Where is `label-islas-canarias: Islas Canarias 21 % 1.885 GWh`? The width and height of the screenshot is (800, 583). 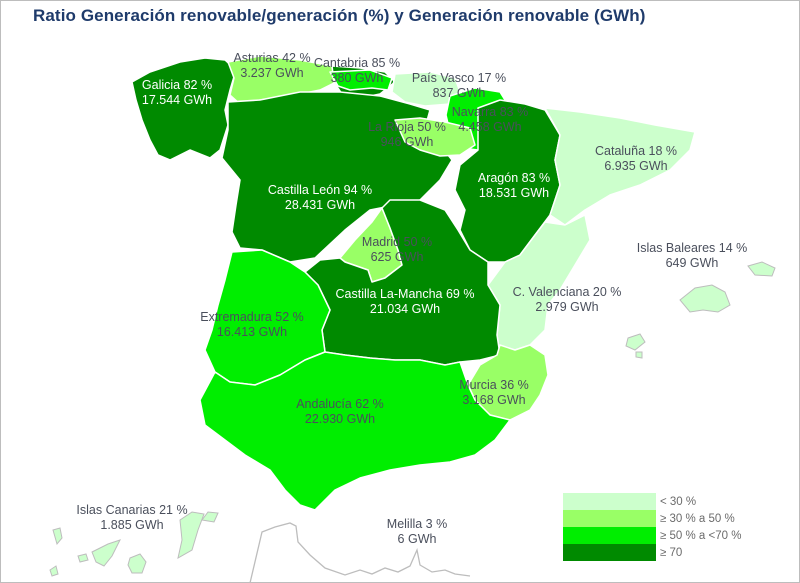 label-islas-canarias: Islas Canarias 21 % 1.885 GWh is located at coordinates (131, 518).